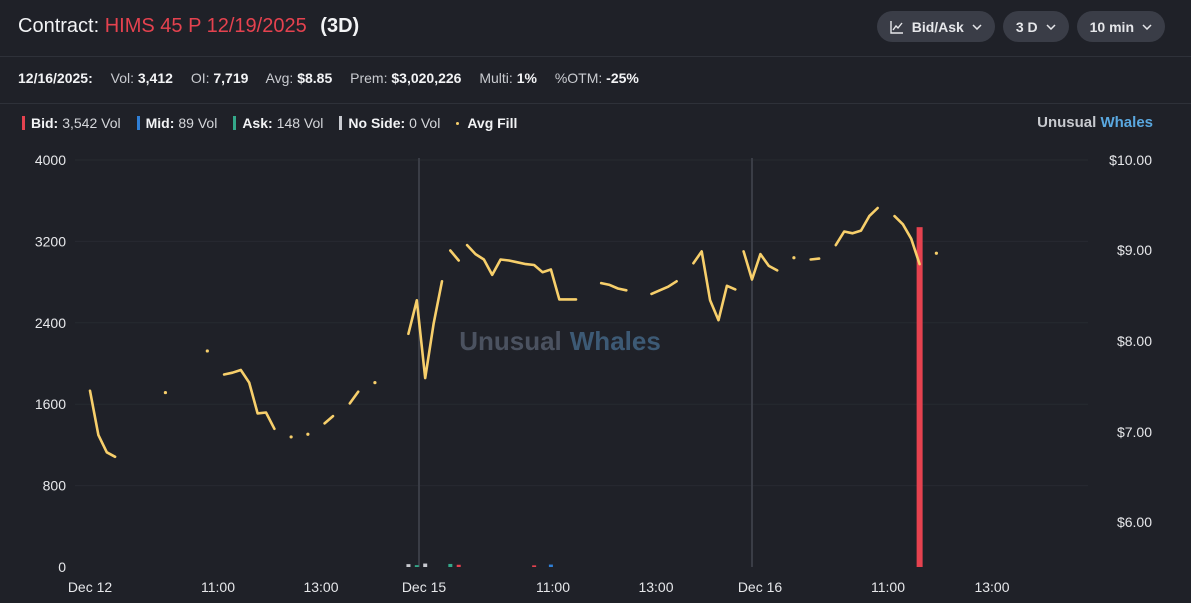 This screenshot has width=1191, height=603. I want to click on x-tick-label: Dec 16, so click(760, 587).